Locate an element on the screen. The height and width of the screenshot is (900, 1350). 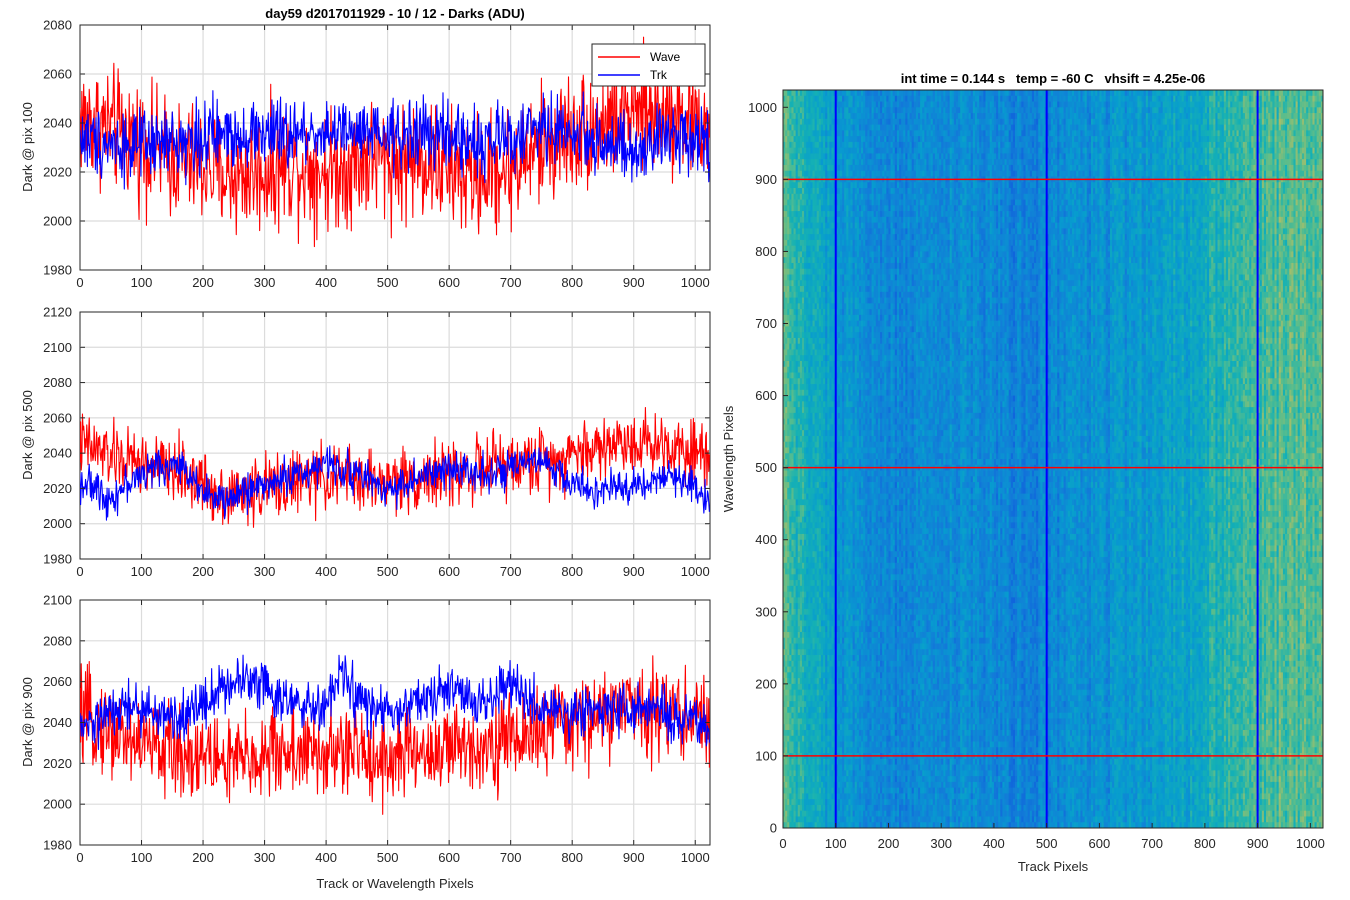
x-tick-label: 700 is located at coordinates (511, 857).